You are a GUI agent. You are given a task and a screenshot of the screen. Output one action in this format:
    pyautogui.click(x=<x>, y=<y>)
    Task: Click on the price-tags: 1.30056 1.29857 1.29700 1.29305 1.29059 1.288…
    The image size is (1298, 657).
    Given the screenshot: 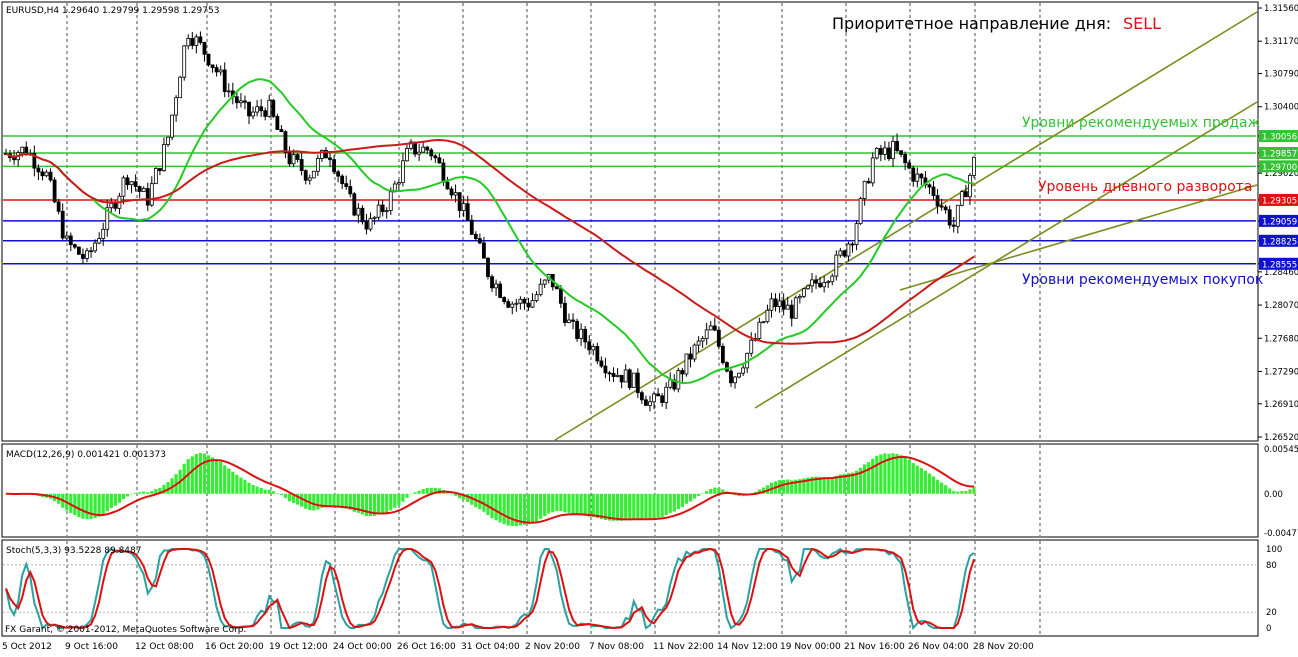 What is the action you would take?
    pyautogui.click(x=1278, y=200)
    